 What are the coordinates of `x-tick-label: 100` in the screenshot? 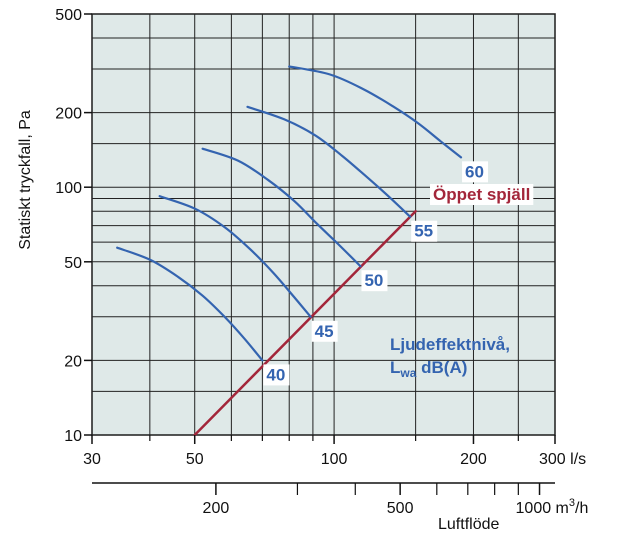 It's located at (334, 459).